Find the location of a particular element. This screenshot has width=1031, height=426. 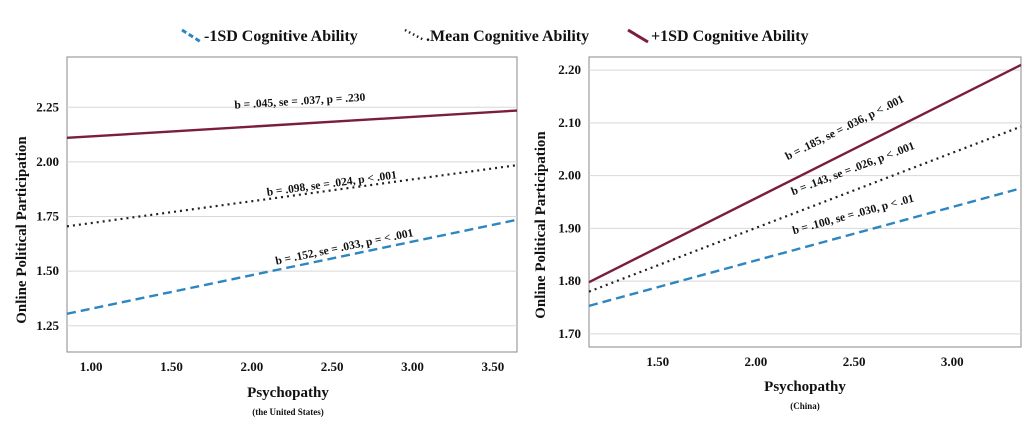

x-axis-subtitle-china: (China) is located at coordinates (805, 406).